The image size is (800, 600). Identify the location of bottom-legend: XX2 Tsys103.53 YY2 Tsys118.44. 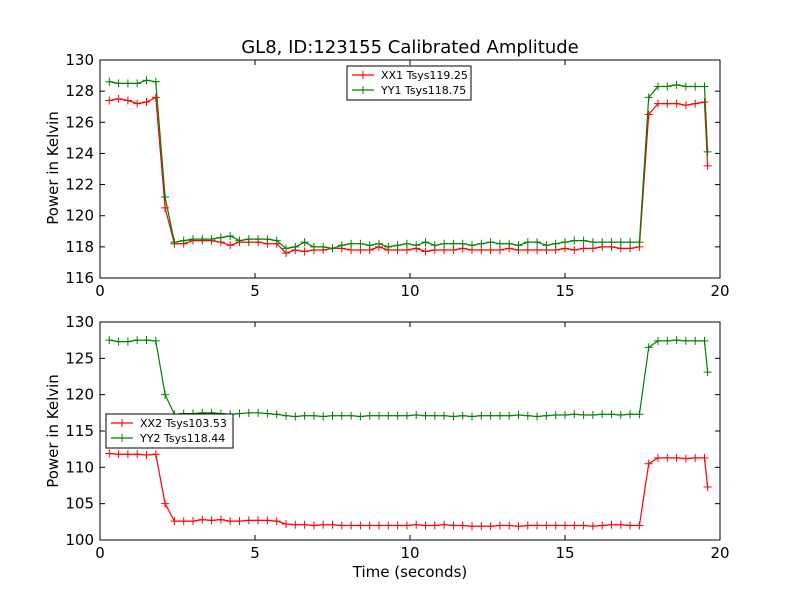
(169, 431).